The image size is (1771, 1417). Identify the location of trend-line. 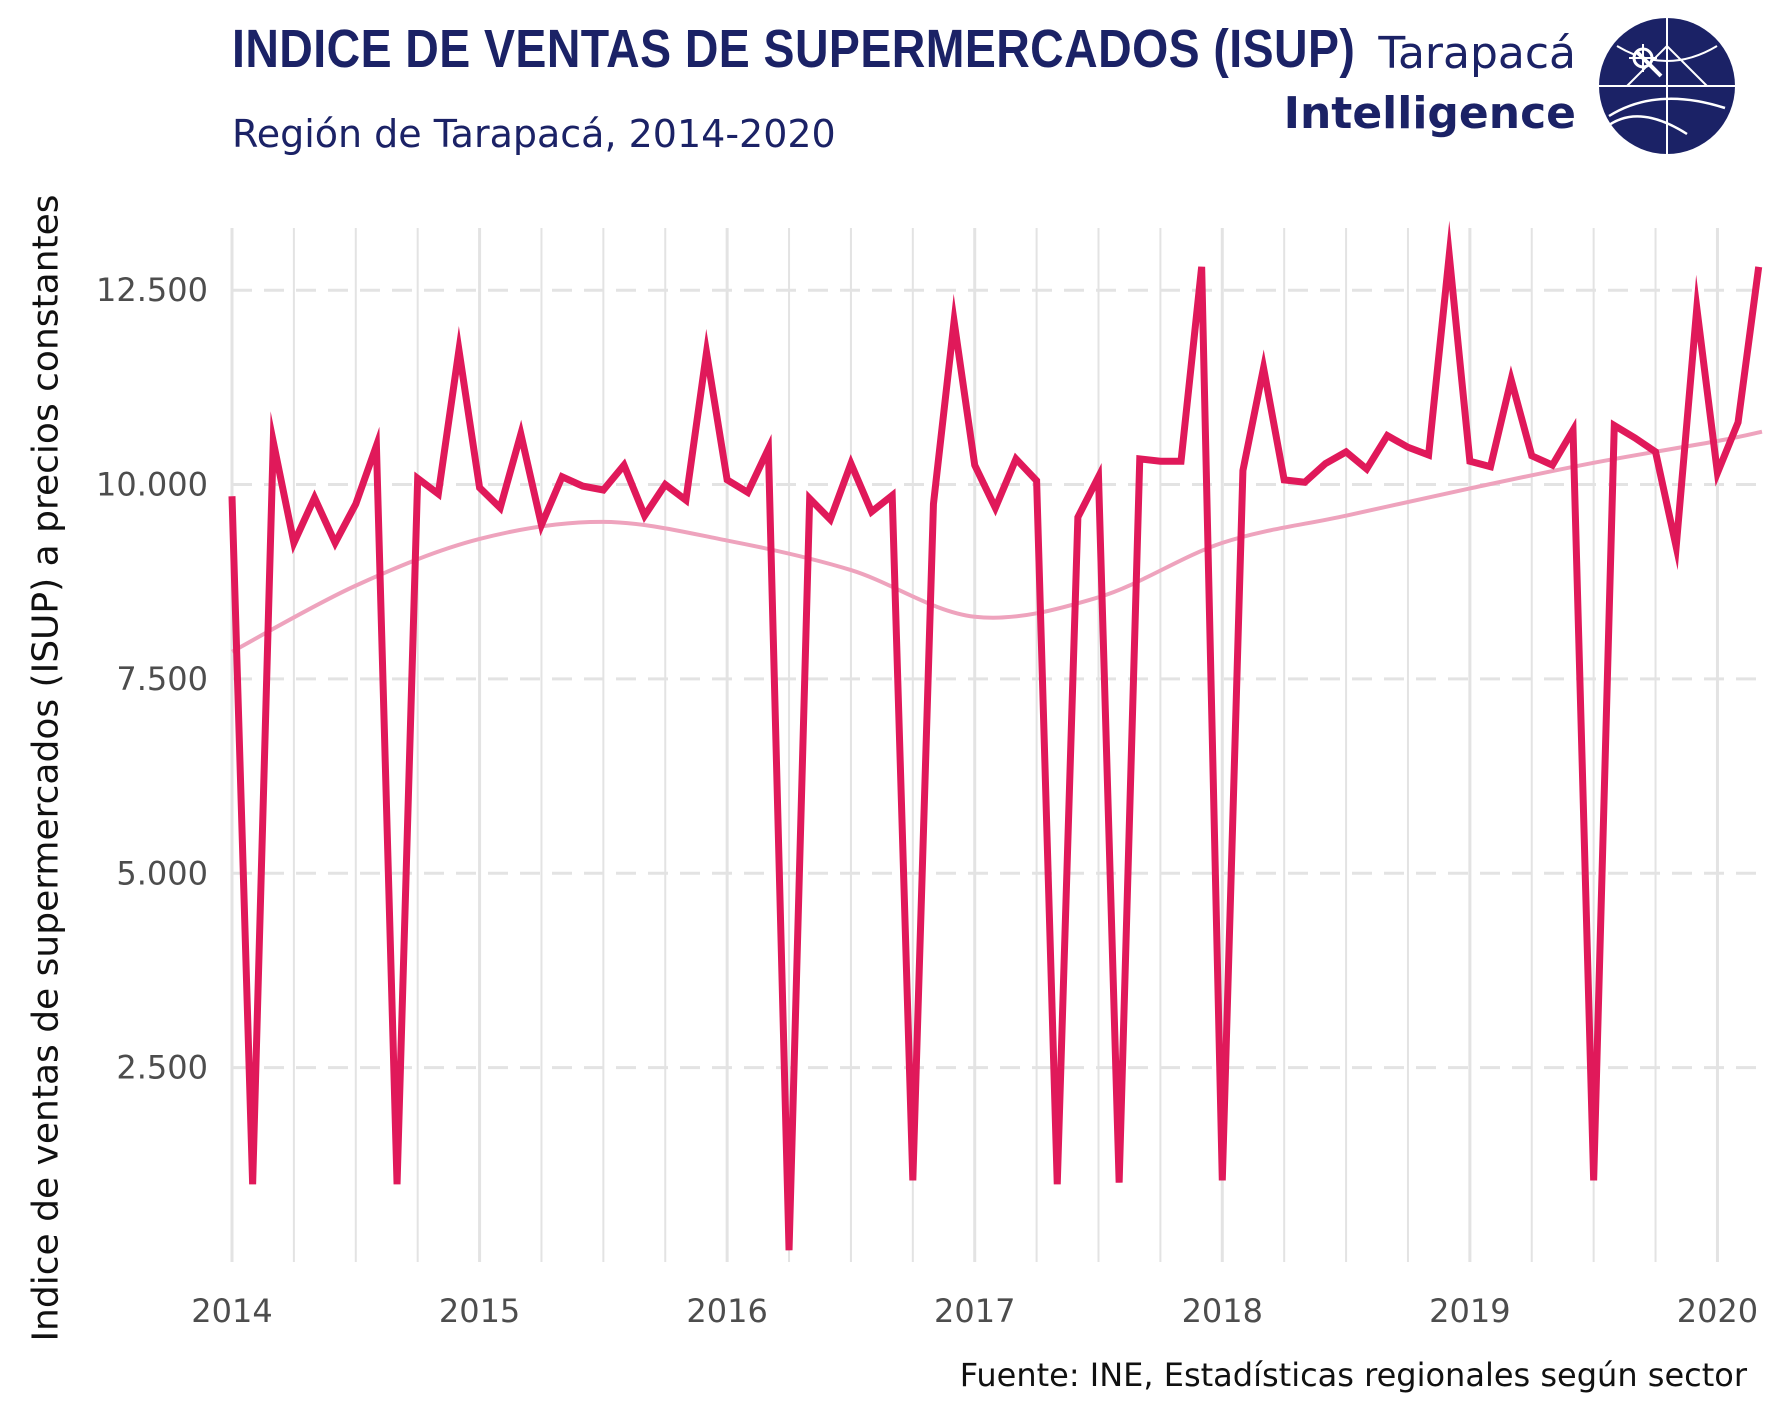
(997, 541).